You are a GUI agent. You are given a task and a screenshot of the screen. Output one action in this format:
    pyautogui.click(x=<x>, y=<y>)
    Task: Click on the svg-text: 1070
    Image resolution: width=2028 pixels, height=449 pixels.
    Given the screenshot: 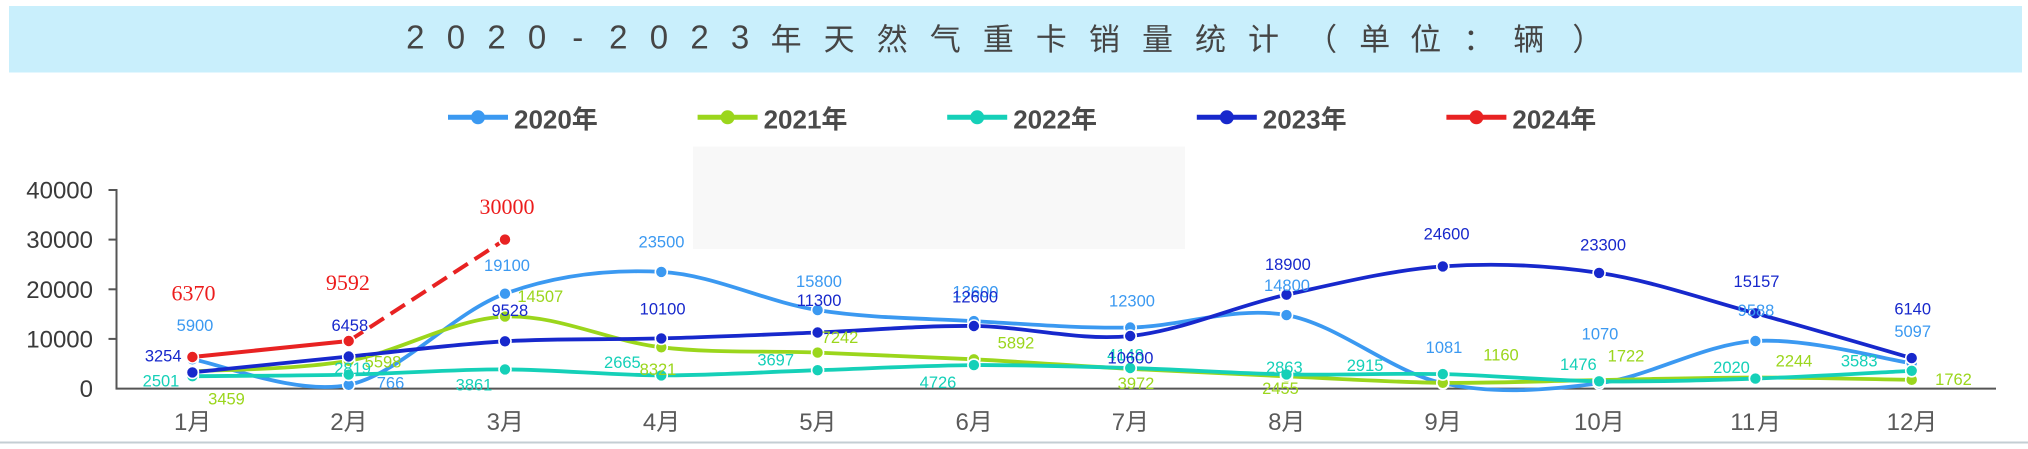 What is the action you would take?
    pyautogui.click(x=1600, y=335)
    